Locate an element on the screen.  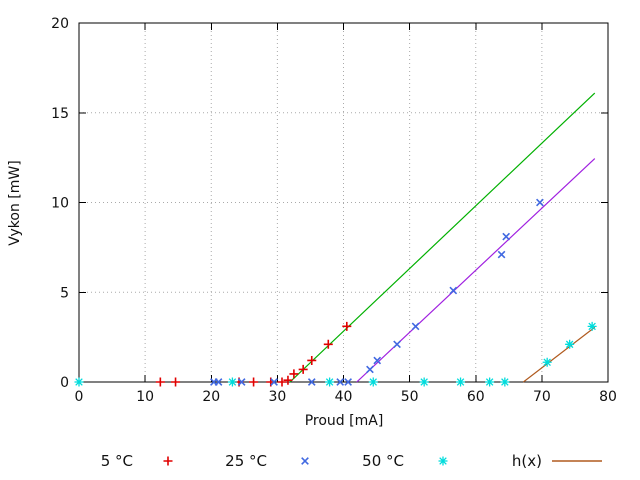
x-tick-label: 20 is located at coordinates (211, 397).